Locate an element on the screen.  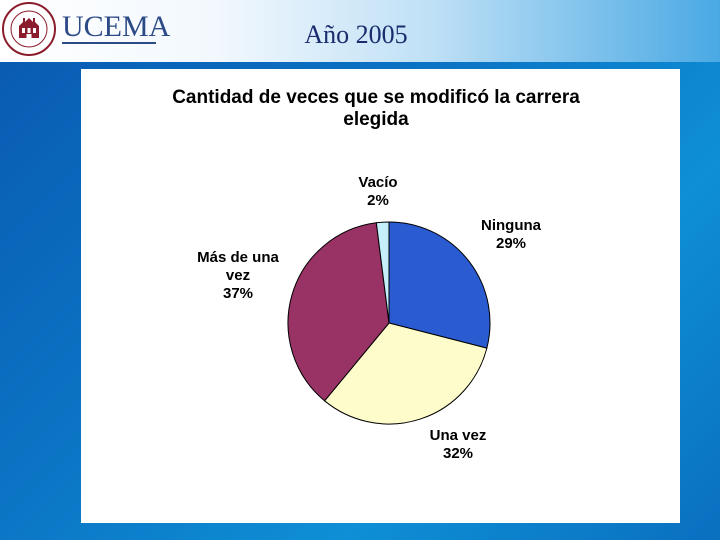
slice-label-vacio: Vacío 2% is located at coordinates (378, 192).